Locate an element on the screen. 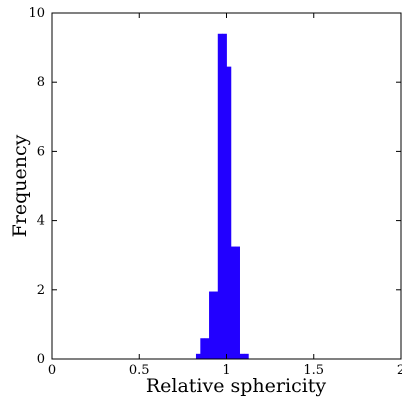 This screenshot has height=402, width=402. x-tick-label-3: 1.5 is located at coordinates (313, 370).